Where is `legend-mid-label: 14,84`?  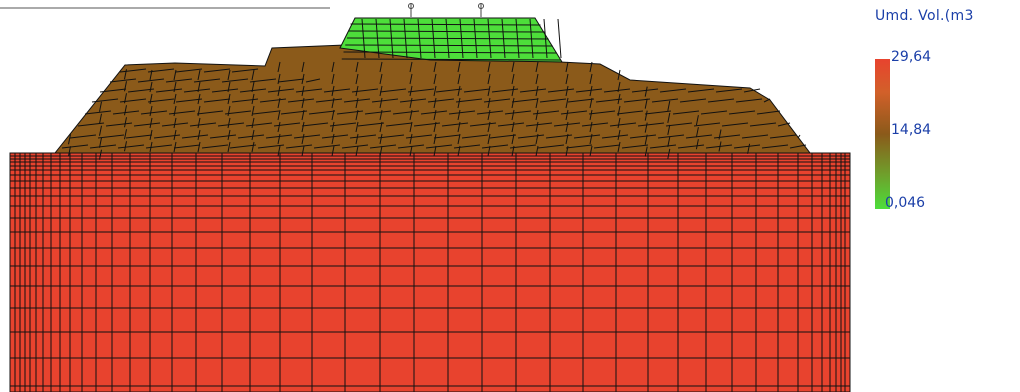 legend-mid-label: 14,84 is located at coordinates (911, 130).